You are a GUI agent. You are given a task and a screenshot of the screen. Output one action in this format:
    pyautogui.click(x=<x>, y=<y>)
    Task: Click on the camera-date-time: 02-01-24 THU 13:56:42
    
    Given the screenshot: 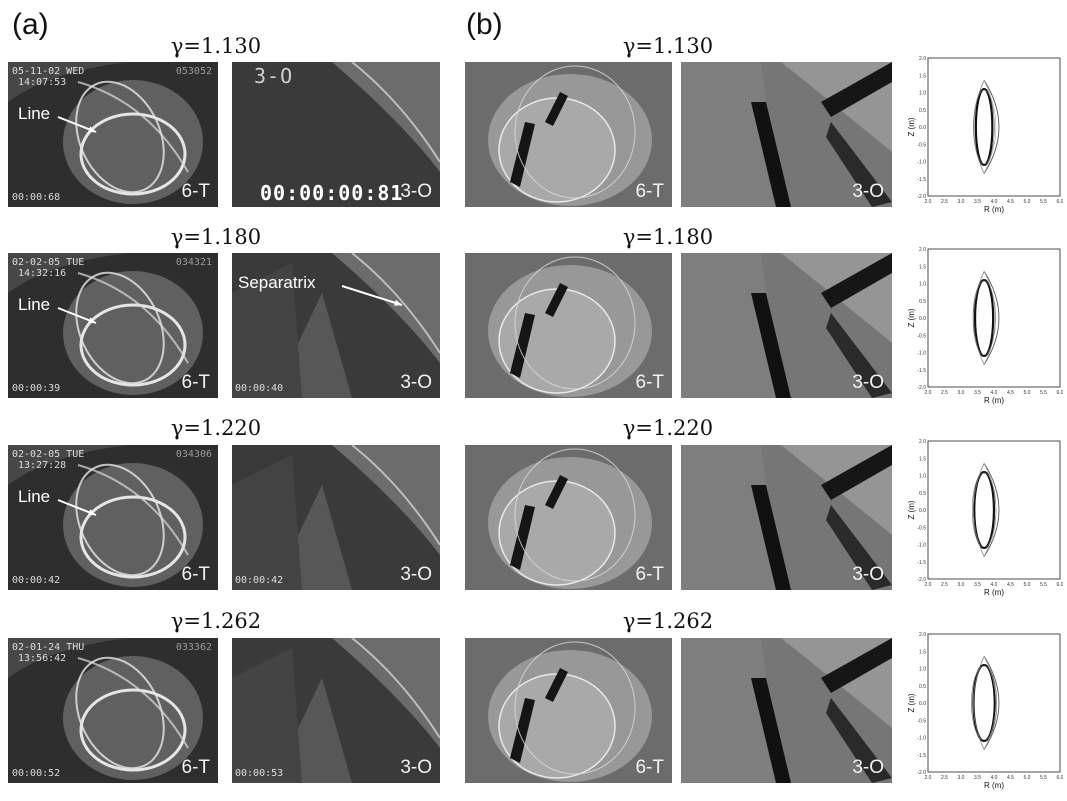 What is the action you would take?
    pyautogui.click(x=48, y=653)
    